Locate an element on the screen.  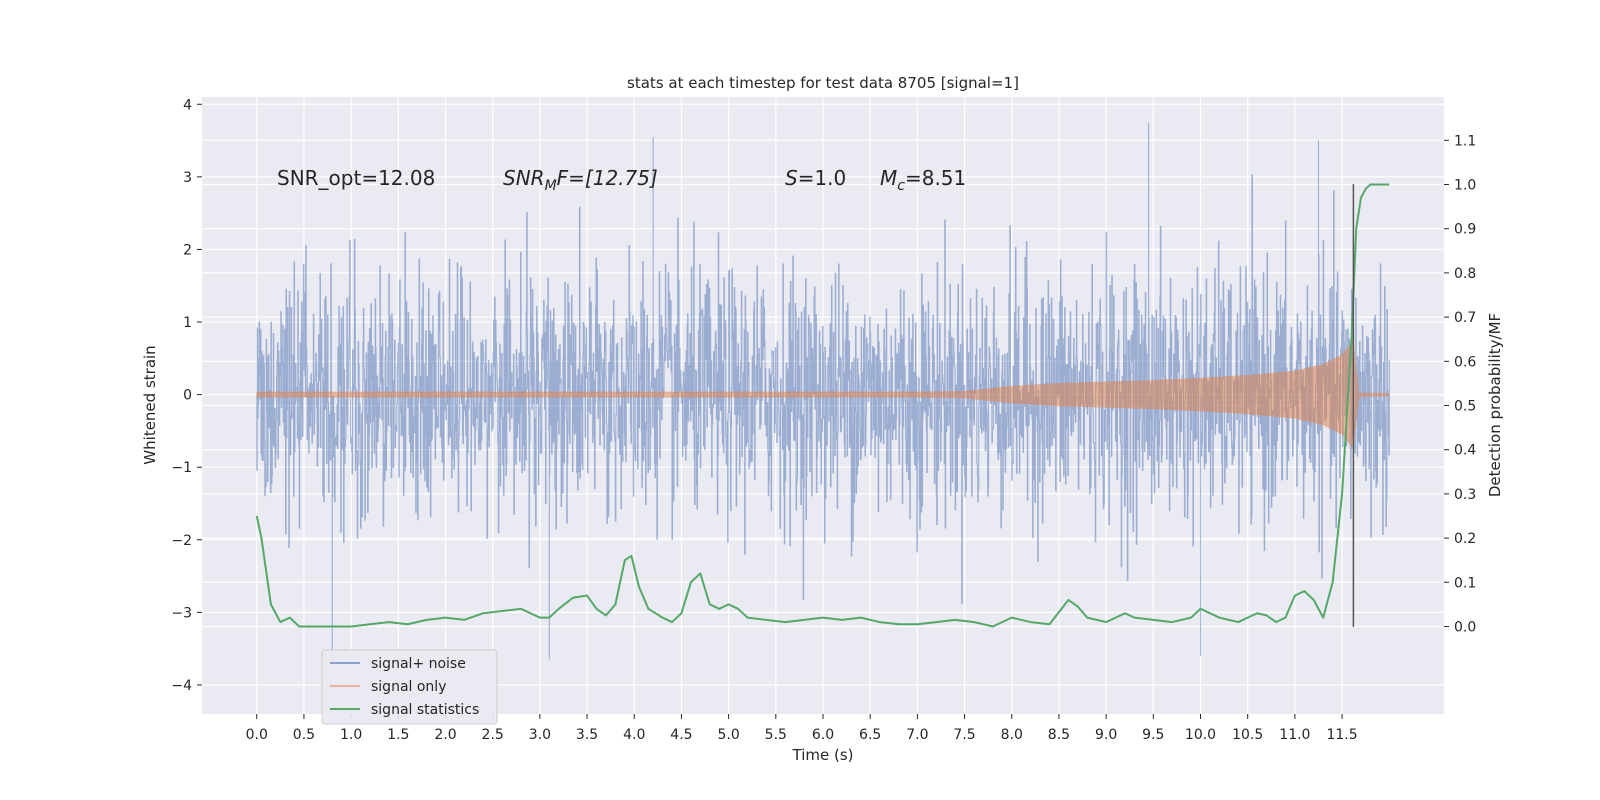
y-right-tick-label: 0.8 is located at coordinates (1465, 274).